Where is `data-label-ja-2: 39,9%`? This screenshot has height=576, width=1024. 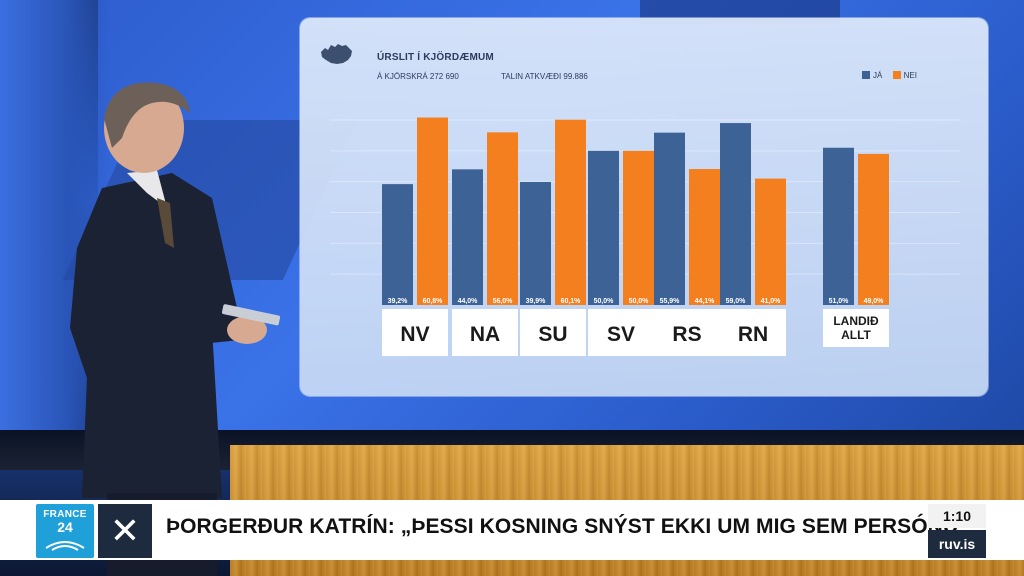 data-label-ja-2: 39,9% is located at coordinates (536, 301).